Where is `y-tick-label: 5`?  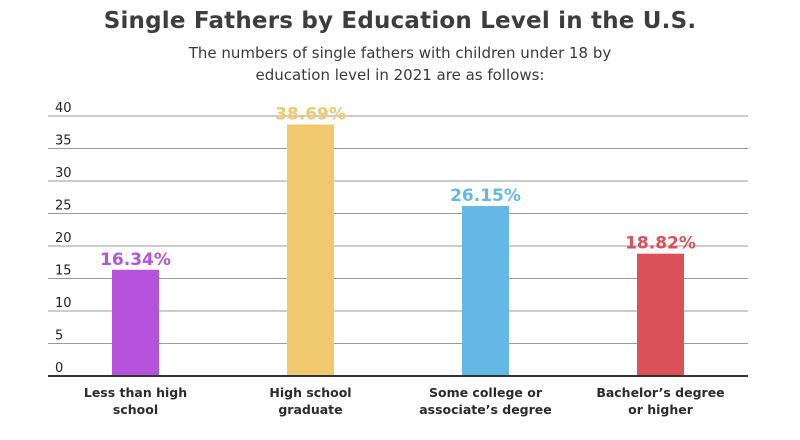
y-tick-label: 5 is located at coordinates (59, 336).